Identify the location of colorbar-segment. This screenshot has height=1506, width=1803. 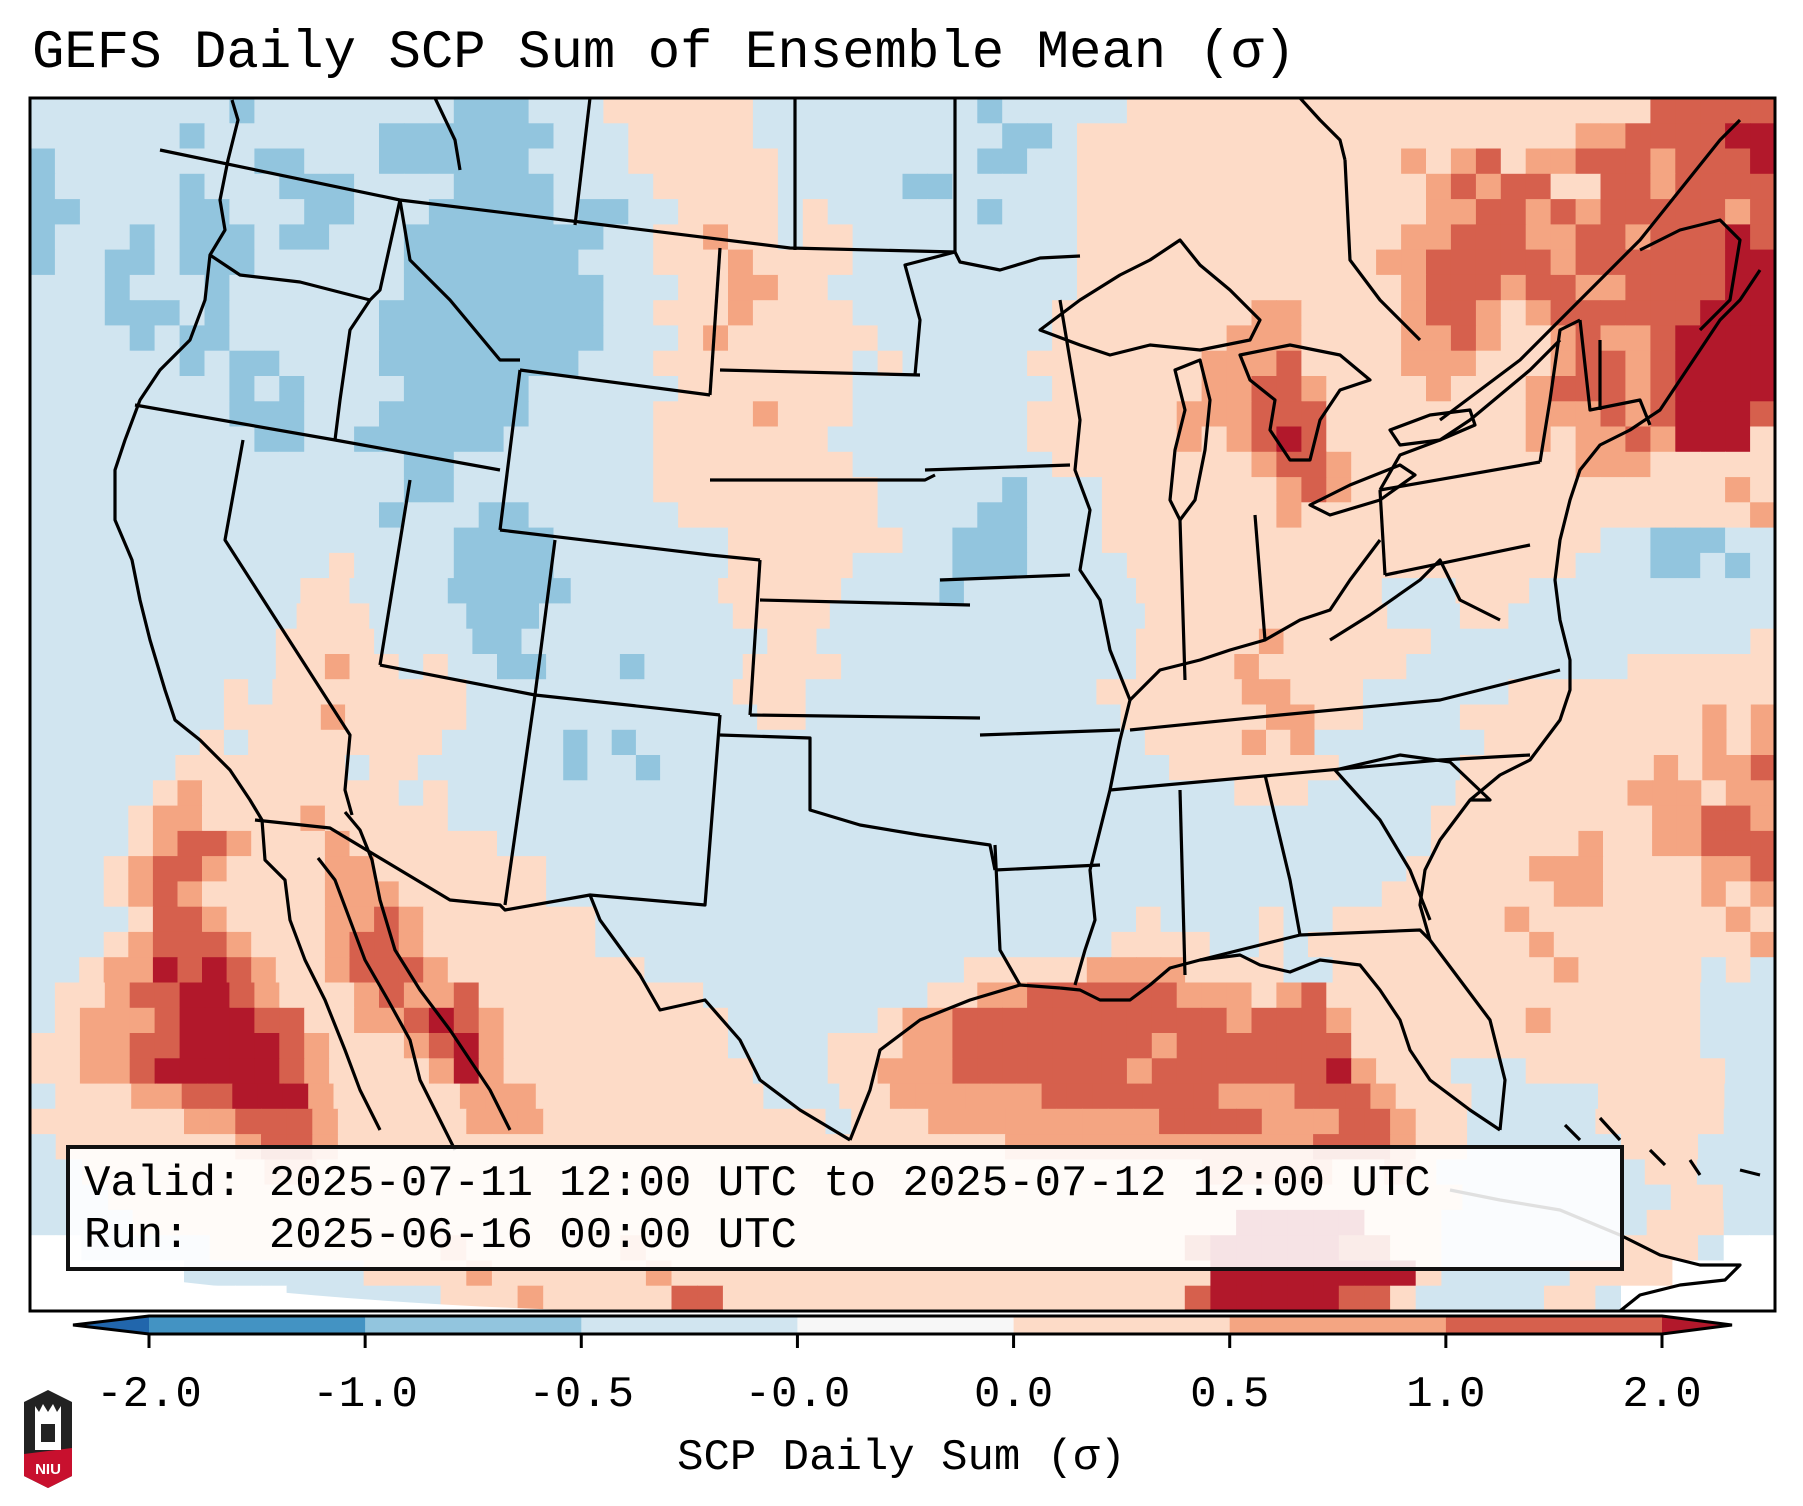
(257, 1325).